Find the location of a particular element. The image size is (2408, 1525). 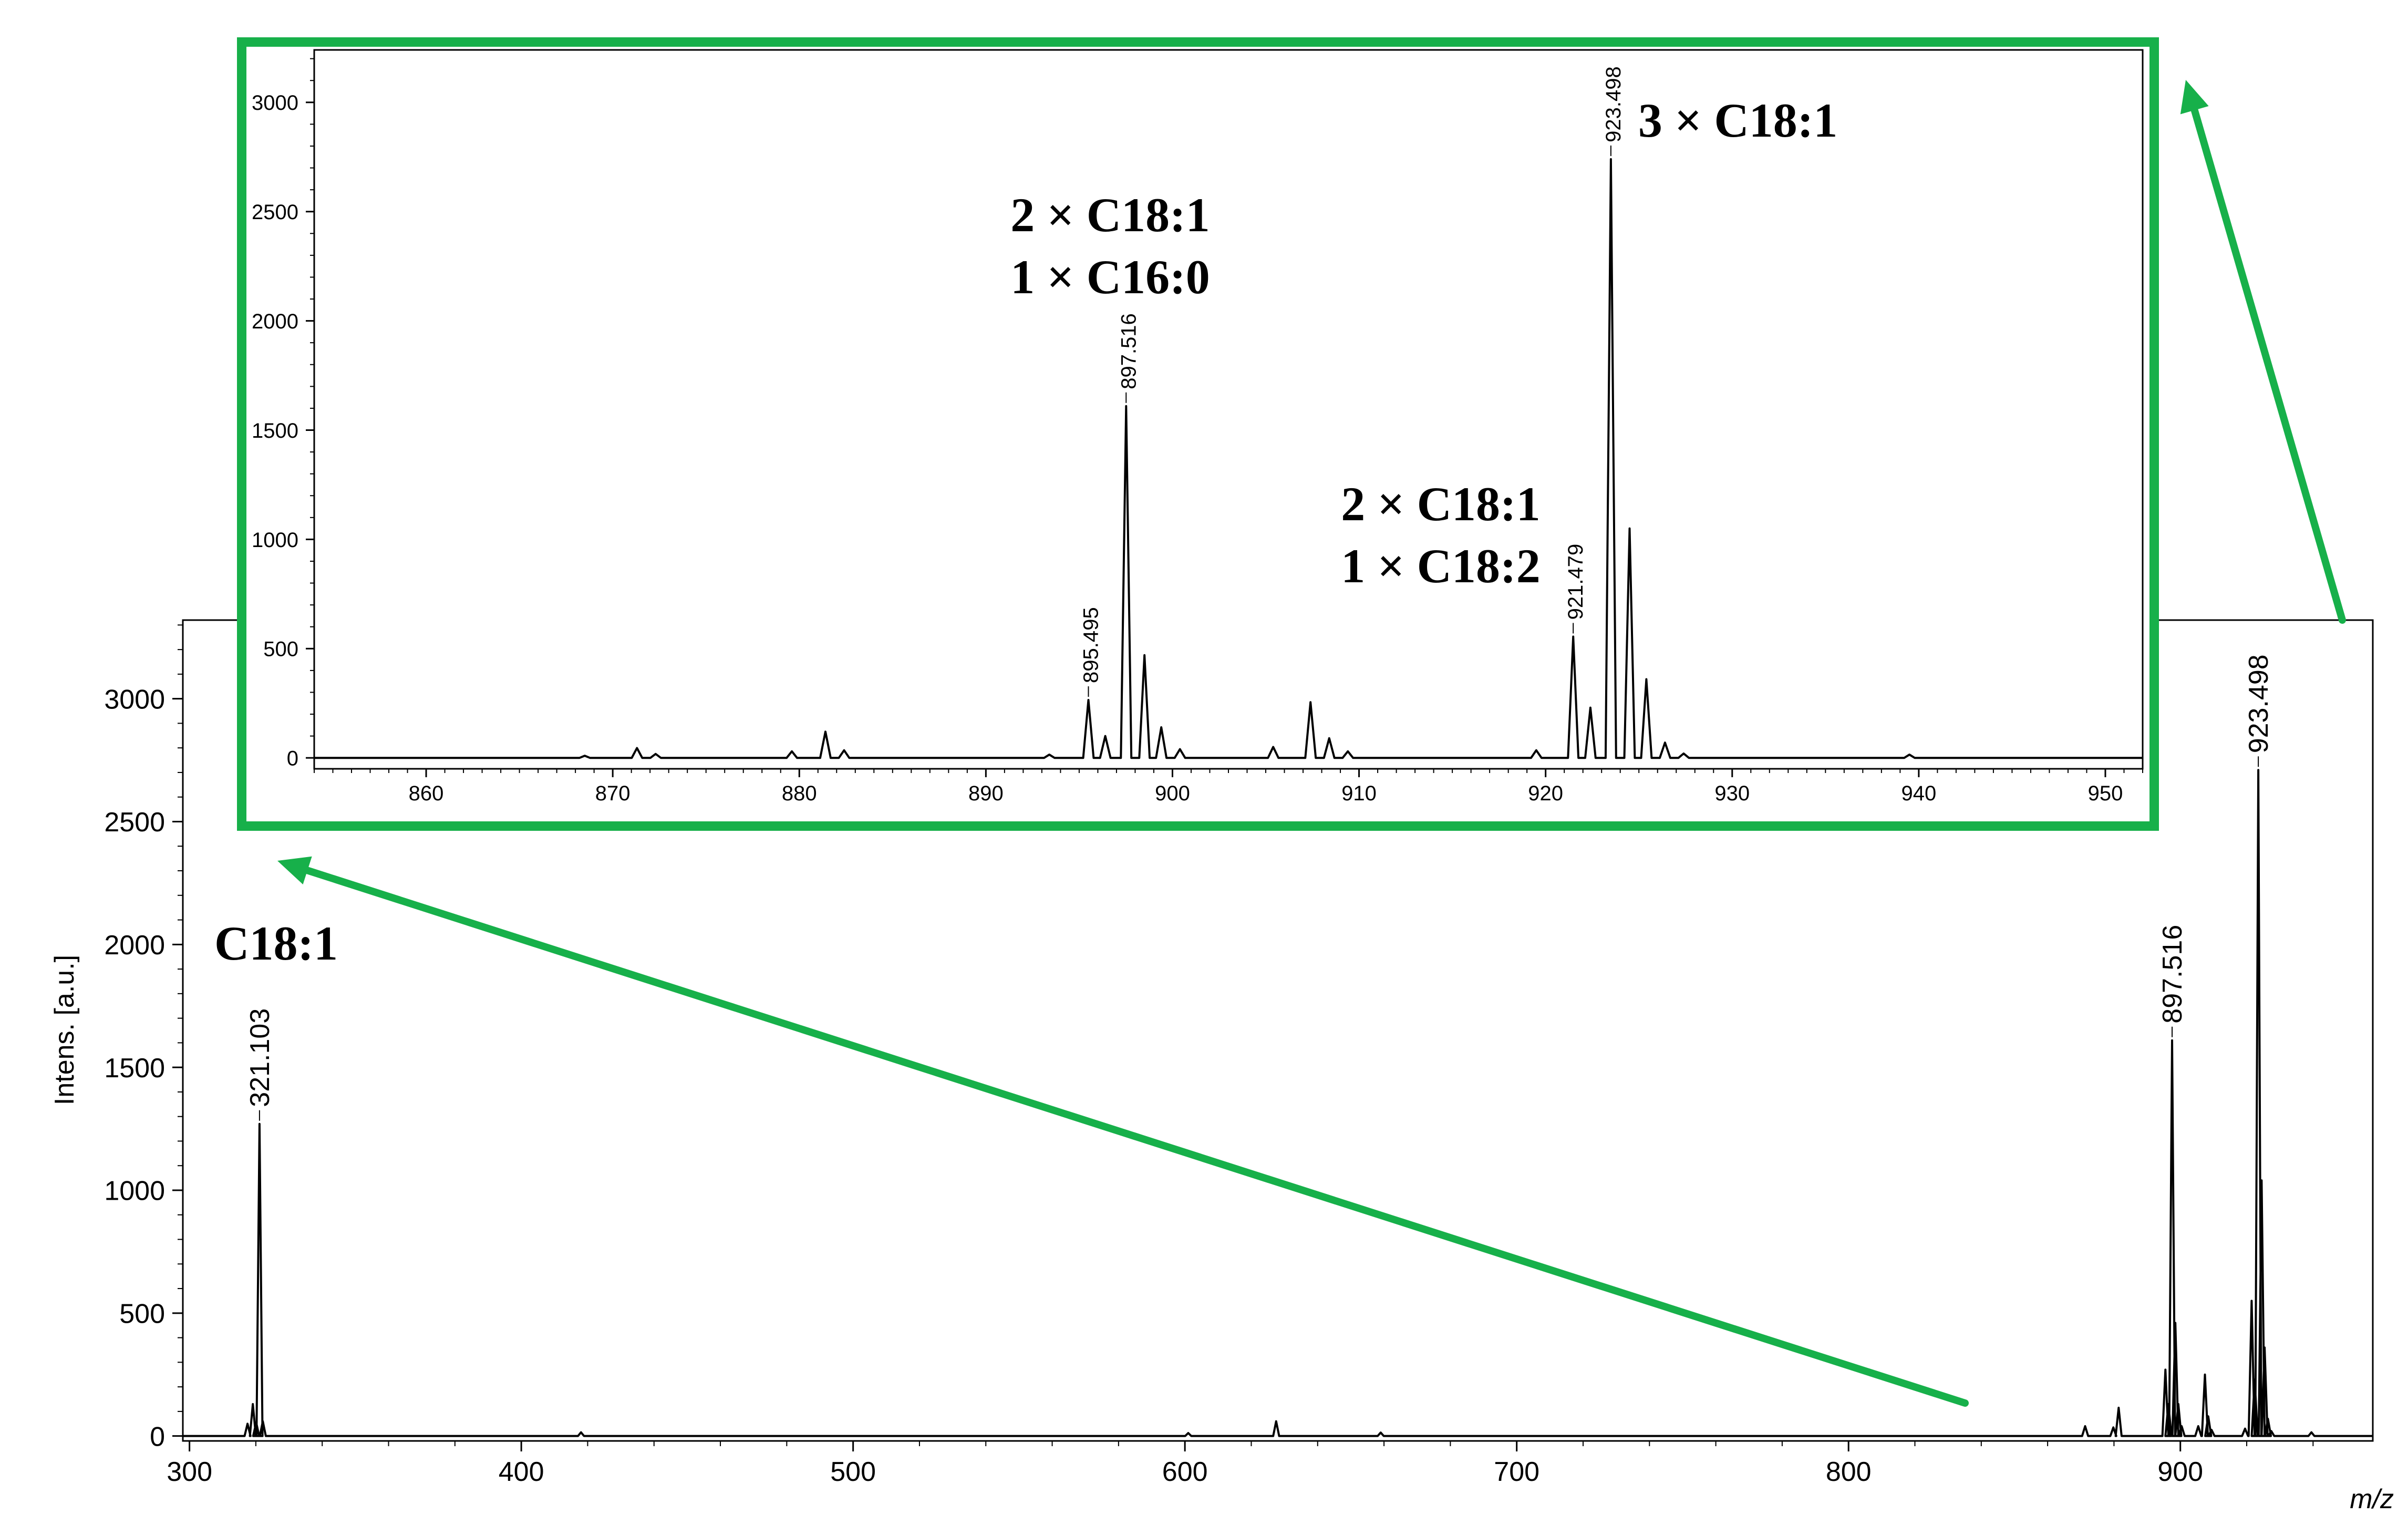

x-tick-label: 700 is located at coordinates (1516, 1472).